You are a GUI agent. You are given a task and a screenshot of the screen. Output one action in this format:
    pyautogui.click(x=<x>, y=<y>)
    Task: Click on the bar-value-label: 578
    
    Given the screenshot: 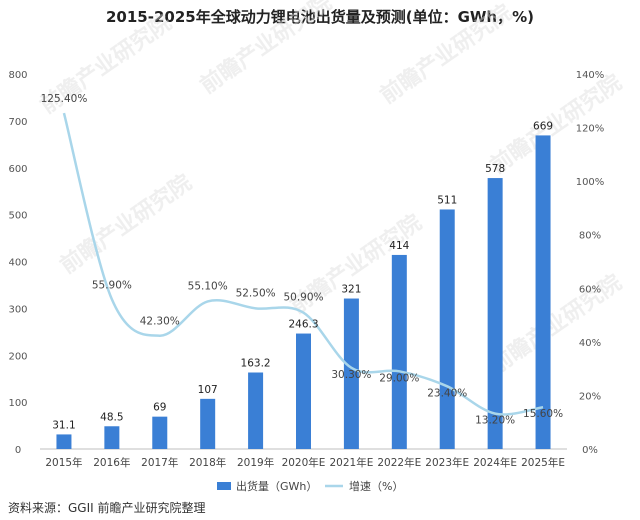 What is the action you would take?
    pyautogui.click(x=495, y=169)
    